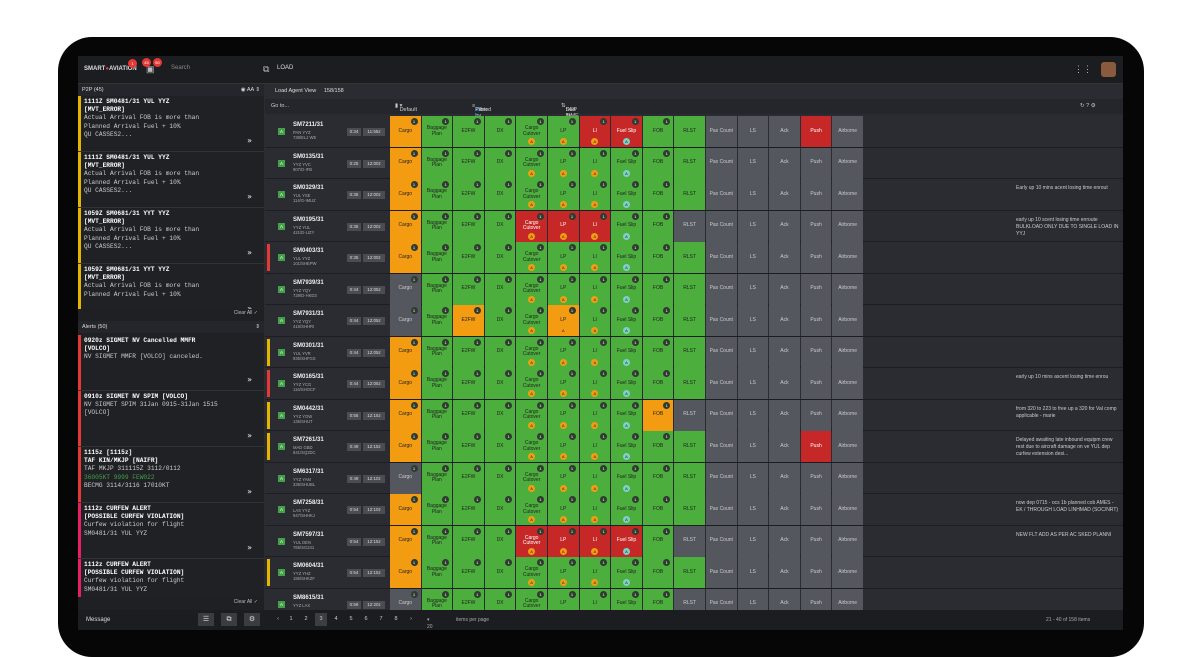 Image resolution: width=1200 pixels, height=657 pixels. I want to click on copy-button: ⧉, so click(229, 619).